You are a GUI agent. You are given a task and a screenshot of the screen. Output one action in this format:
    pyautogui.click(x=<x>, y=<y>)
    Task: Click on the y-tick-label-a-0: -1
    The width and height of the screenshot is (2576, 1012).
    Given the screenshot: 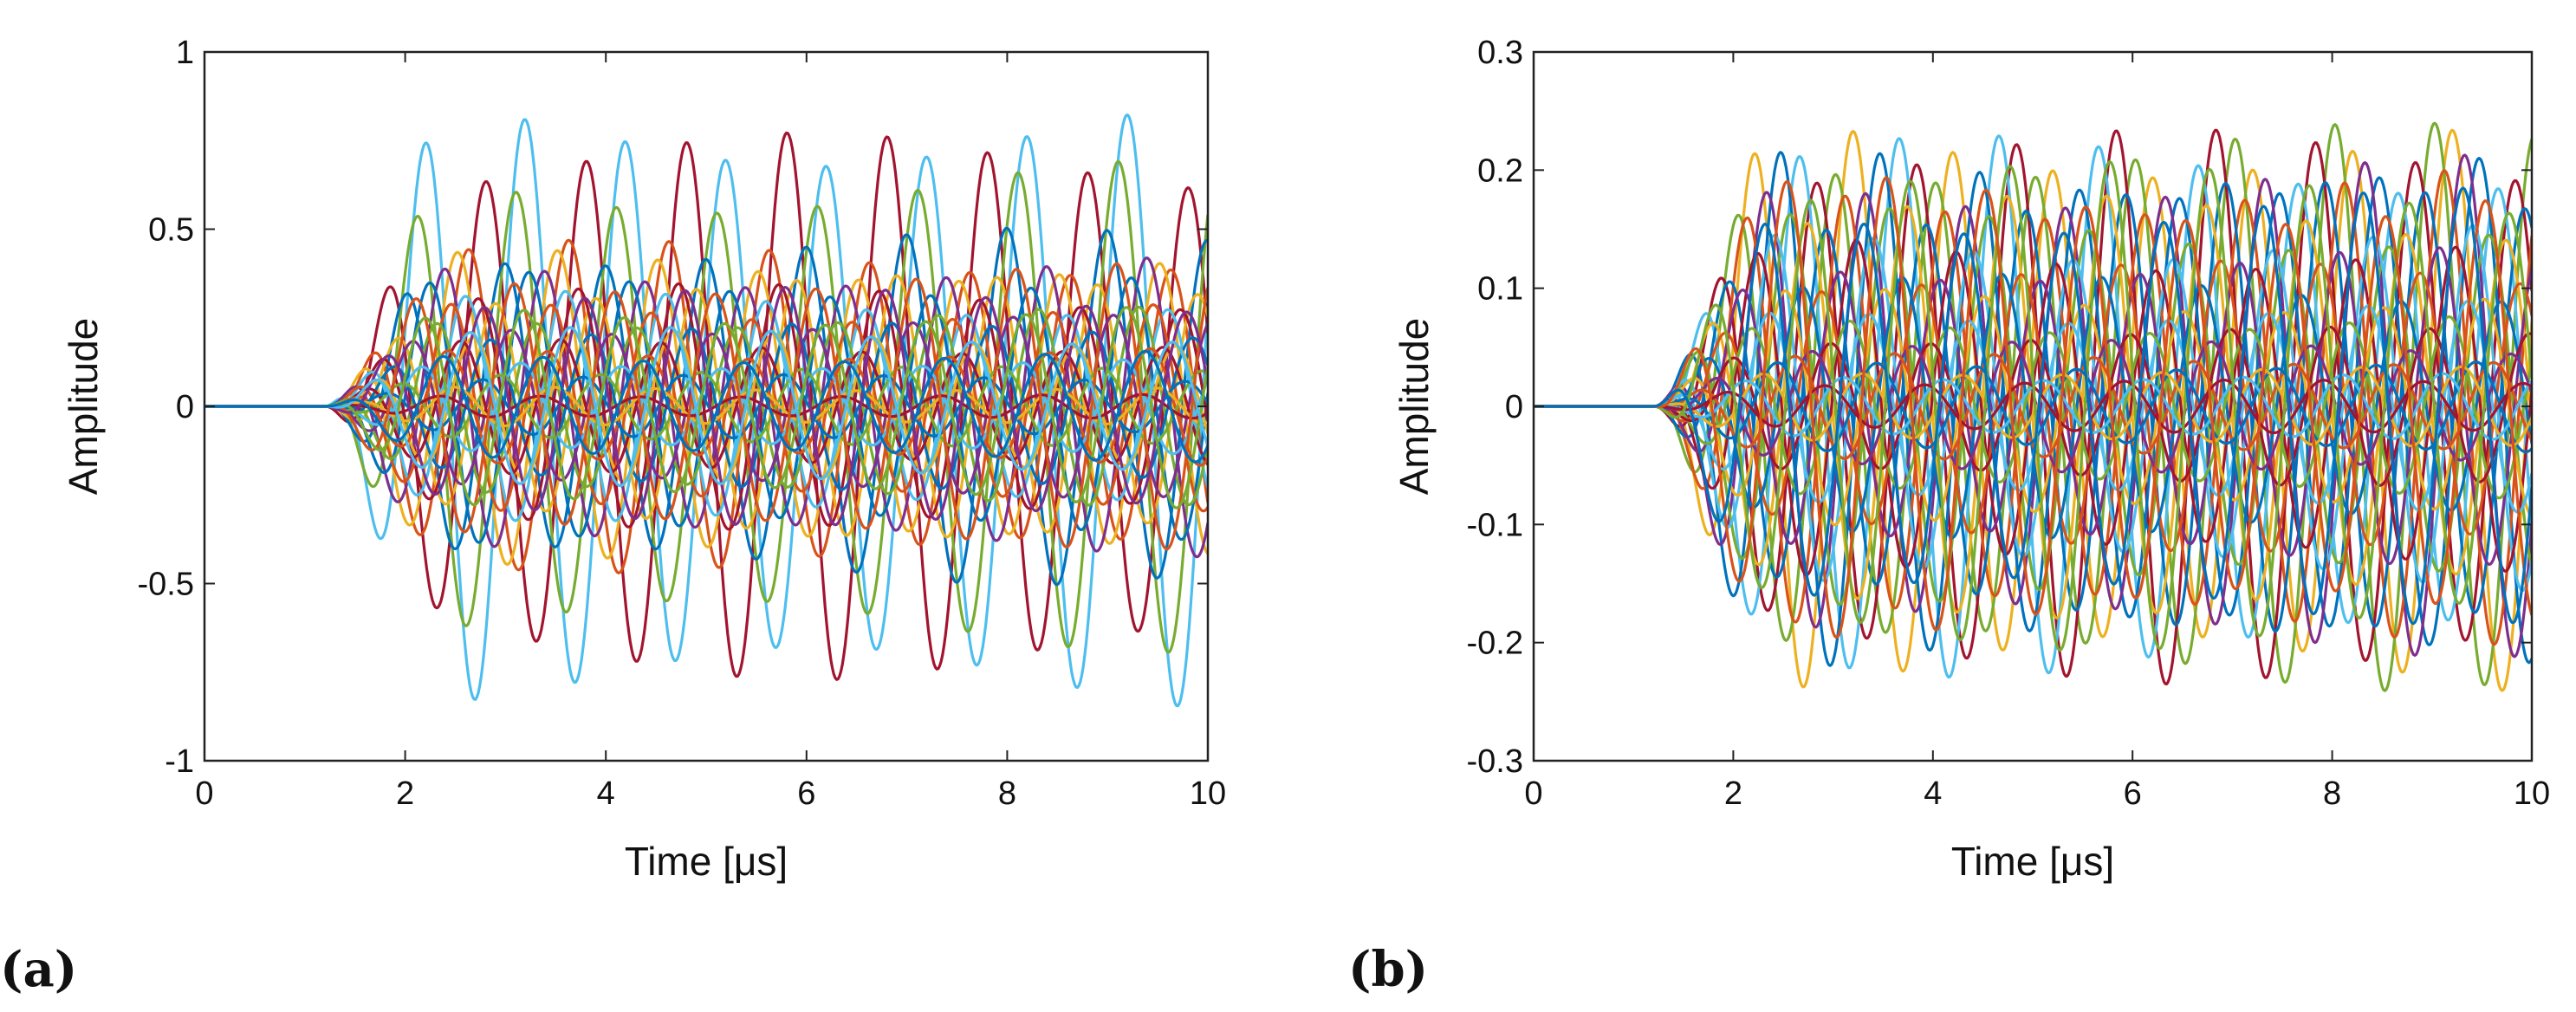 What is the action you would take?
    pyautogui.click(x=180, y=761)
    